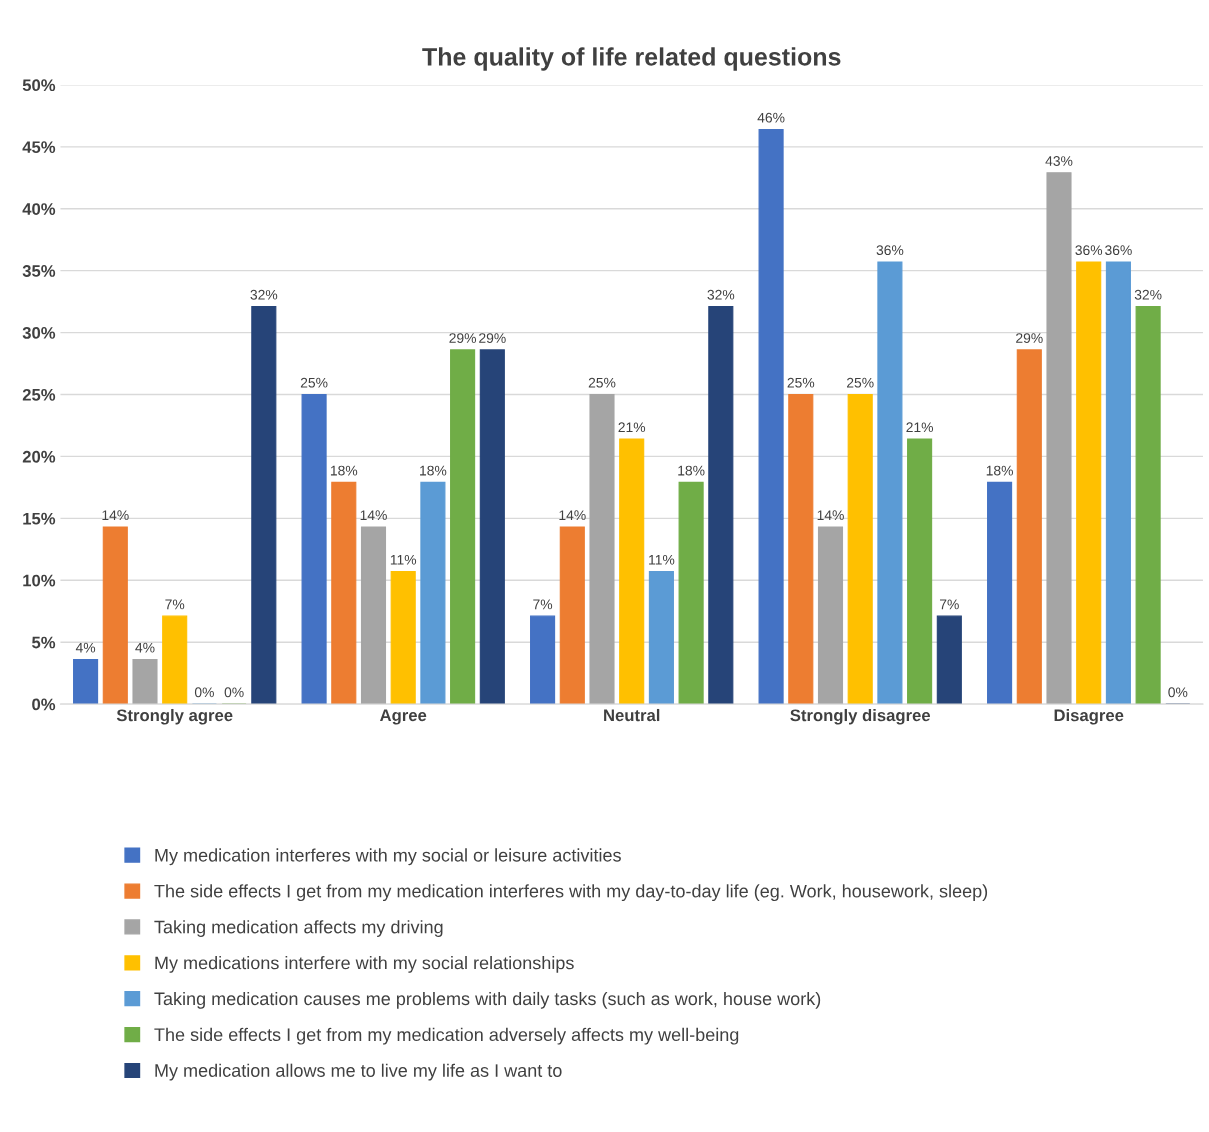 The width and height of the screenshot is (1209, 1132). Describe the element at coordinates (39, 85) in the screenshot. I see `y-tick-label: 50%` at that location.